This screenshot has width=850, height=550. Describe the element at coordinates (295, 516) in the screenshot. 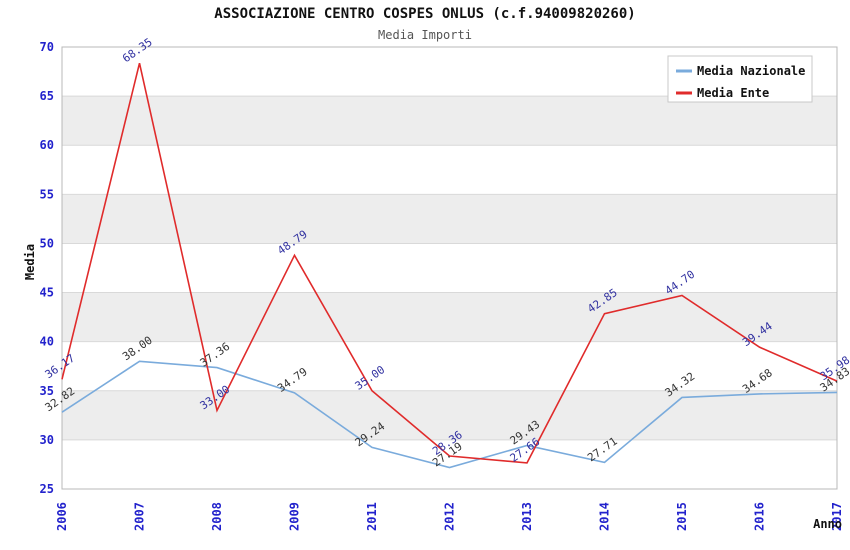

I see `x-tick-label: 2009` at that location.